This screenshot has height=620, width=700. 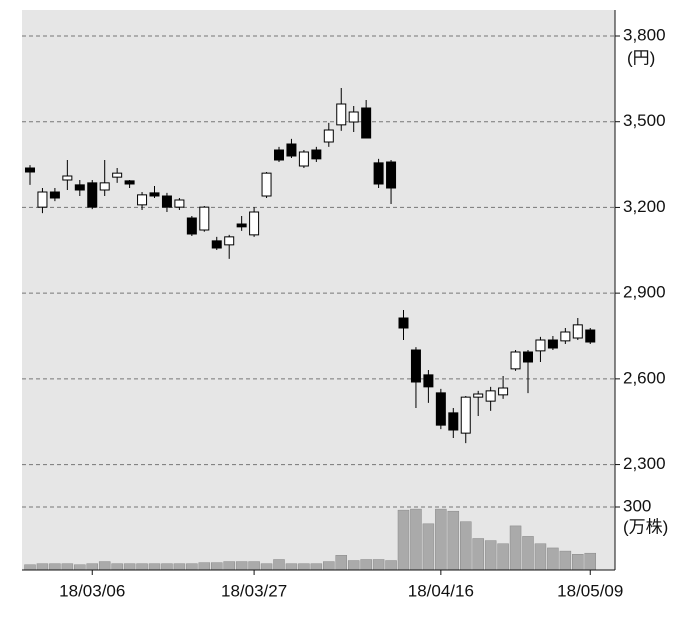 I want to click on x-tick-label: 18/03/06, so click(x=92, y=590).